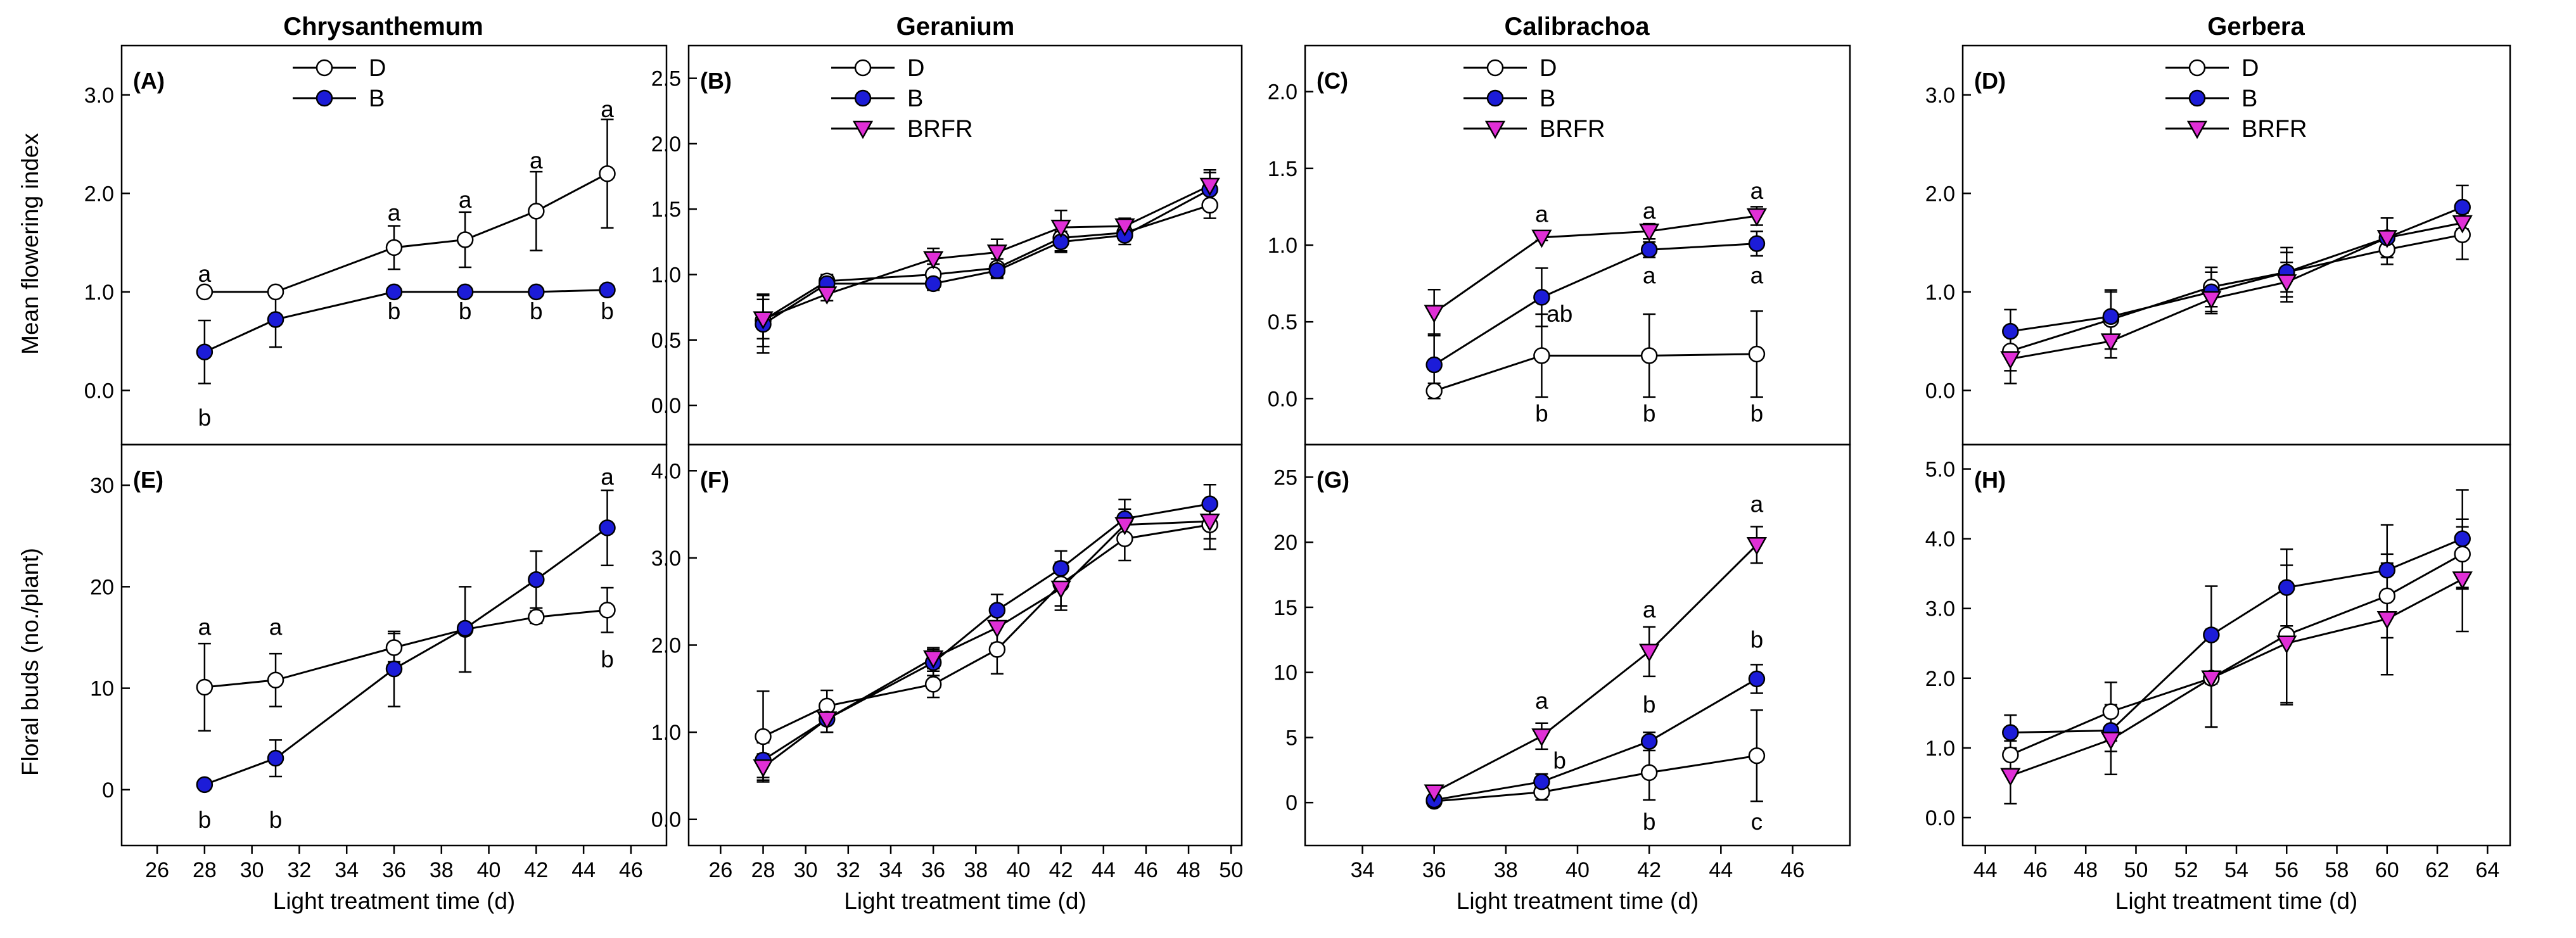 This screenshot has height=938, width=2576. I want to click on ylabel-mean-flowering-index: Mean flowering index, so click(30, 244).